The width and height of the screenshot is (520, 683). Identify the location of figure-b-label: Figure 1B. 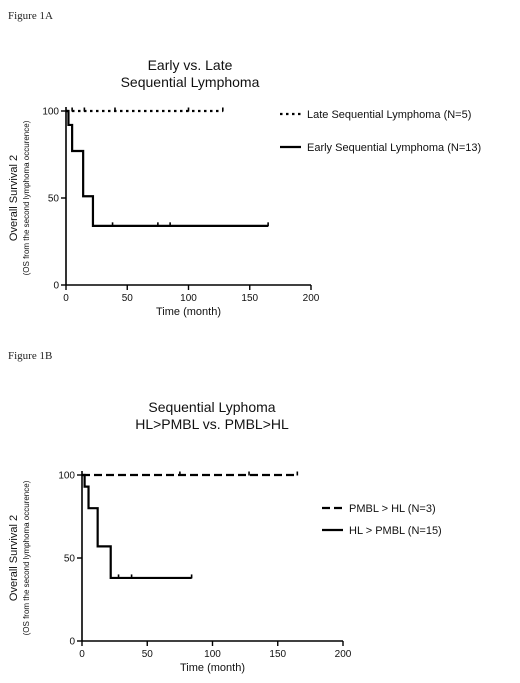
(30, 356).